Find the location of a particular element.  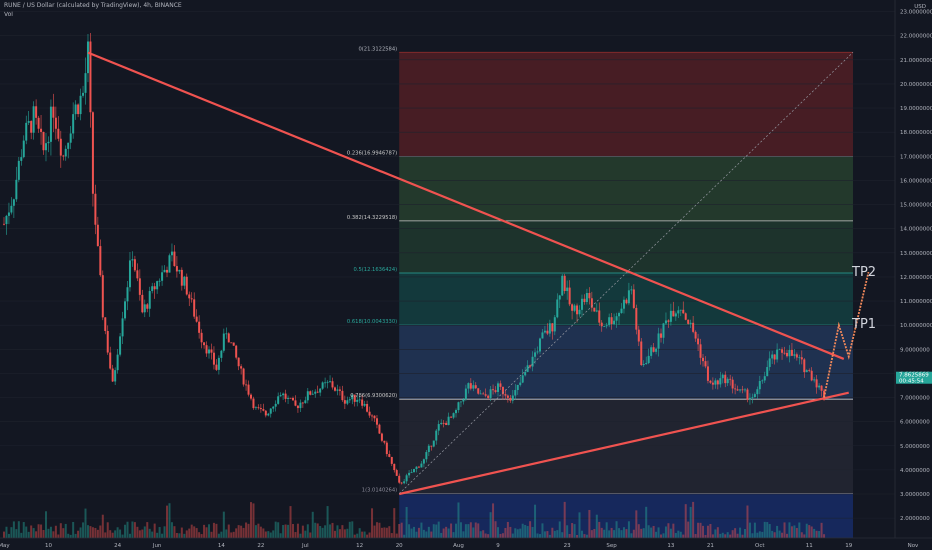

time-tick-label: 23 is located at coordinates (567, 546).